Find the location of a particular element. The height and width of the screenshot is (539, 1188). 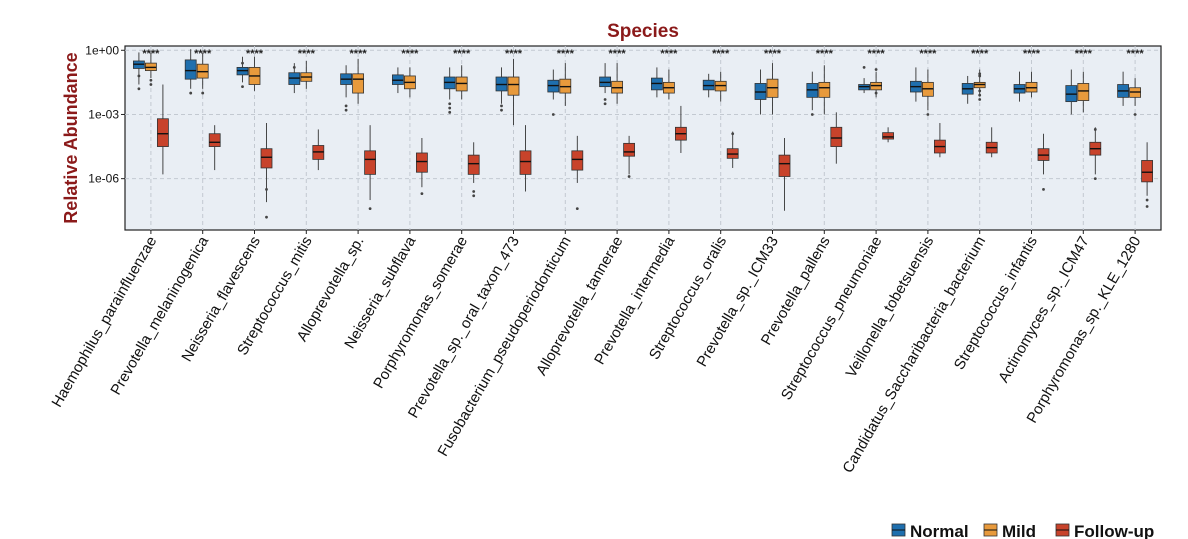

y-axis-ticks: 1e+00 1e-03 1e-06 is located at coordinates (105, 114).